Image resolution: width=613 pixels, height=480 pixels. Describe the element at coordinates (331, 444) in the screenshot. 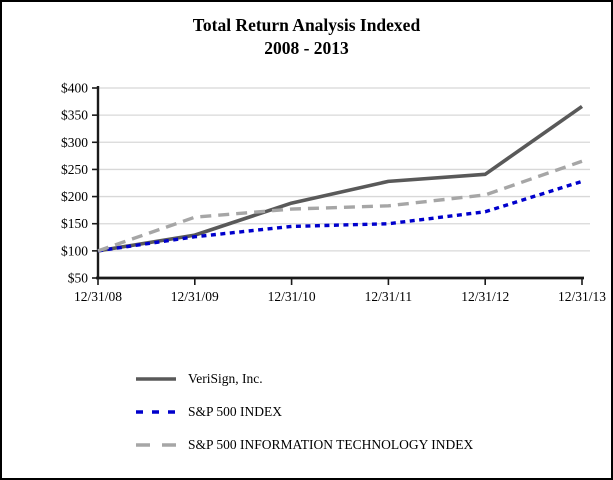

I see `legend-label-sp500-it: S&P 500 INFORMATION TECHNOLOGY INDEX` at that location.